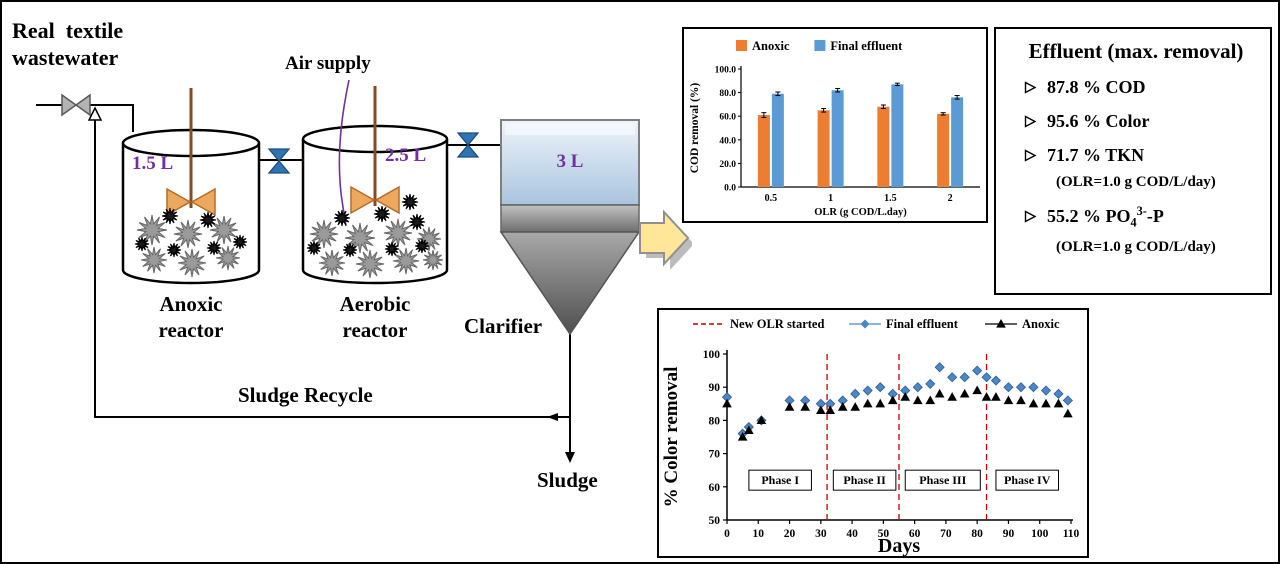  I want to click on svg-text: 20.0, so click(727, 165).